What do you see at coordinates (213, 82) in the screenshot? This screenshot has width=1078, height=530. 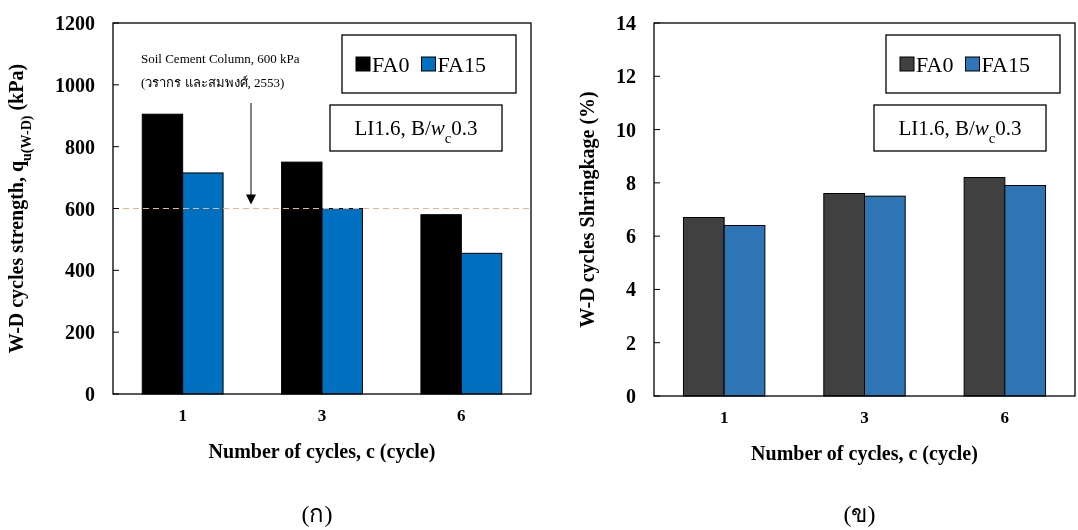 I see `annotation: (วรากร และสมพงศ์, 2553)` at bounding box center [213, 82].